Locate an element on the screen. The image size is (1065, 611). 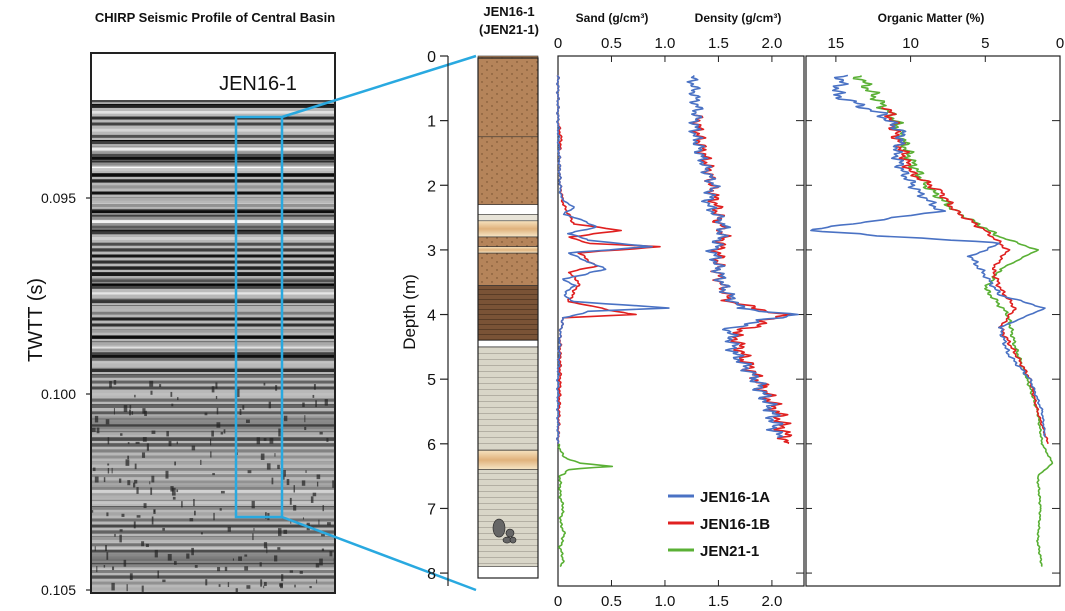
core-unit-dark-brown-laminated is located at coordinates (508, 313).